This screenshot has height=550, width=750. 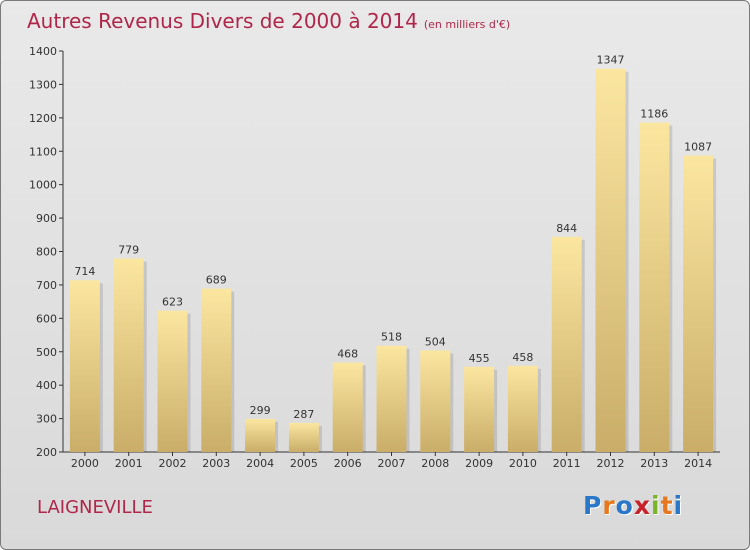 What do you see at coordinates (46, 419) in the screenshot?
I see `y-tick-label: 300` at bounding box center [46, 419].